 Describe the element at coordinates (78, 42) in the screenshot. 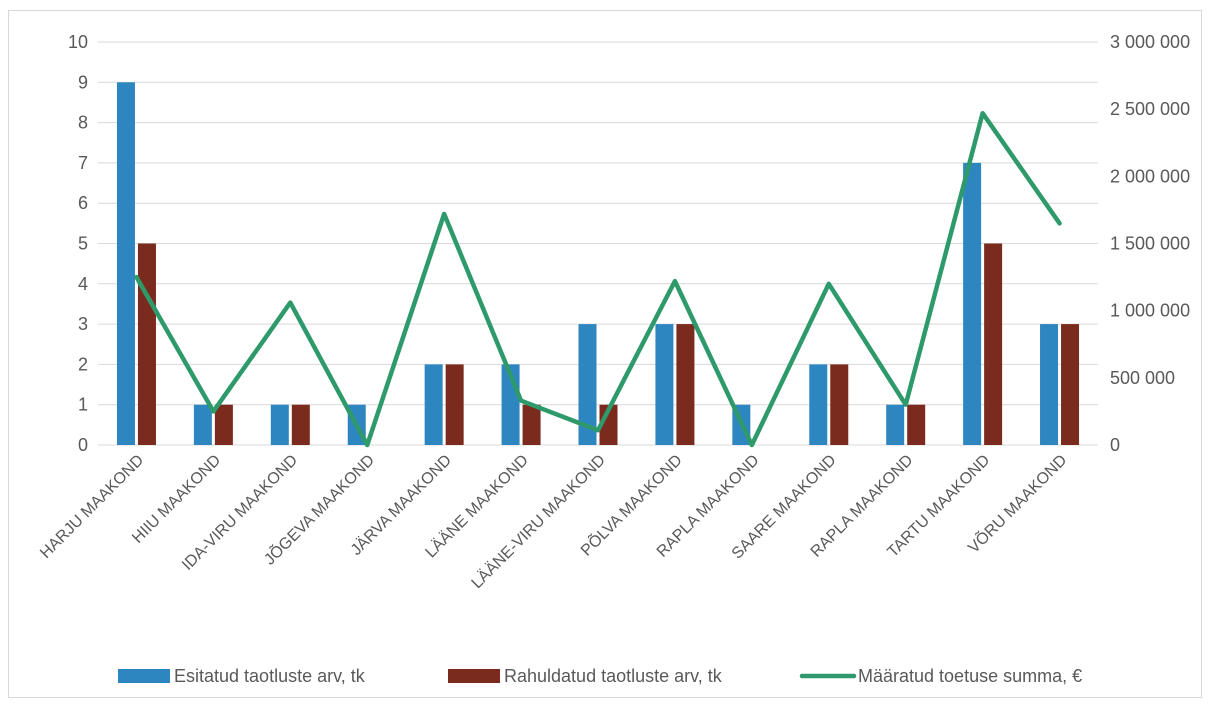

I see `left-tick-label: 10` at that location.